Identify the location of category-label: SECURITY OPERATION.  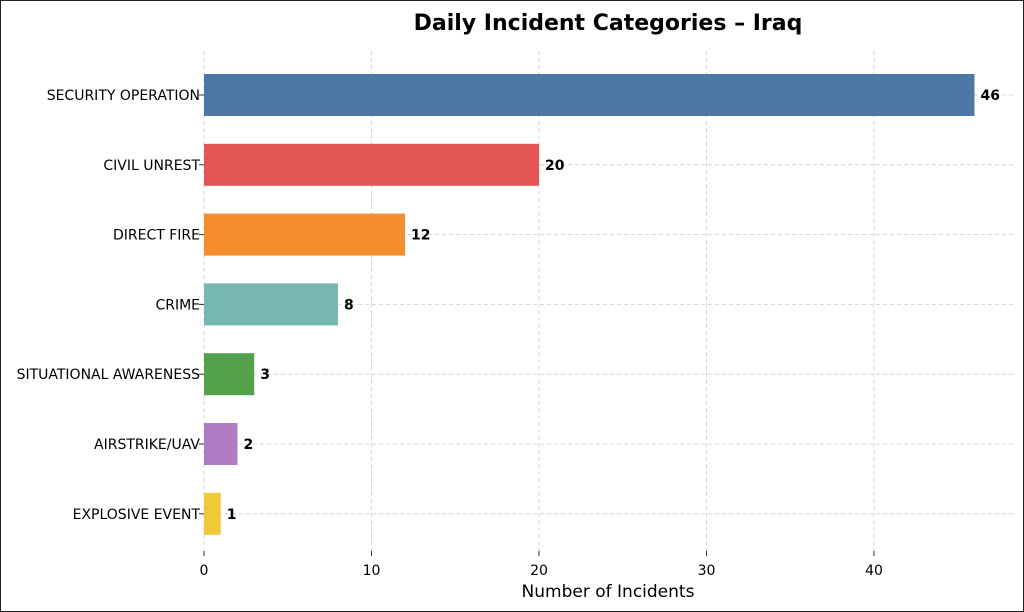
(123, 96).